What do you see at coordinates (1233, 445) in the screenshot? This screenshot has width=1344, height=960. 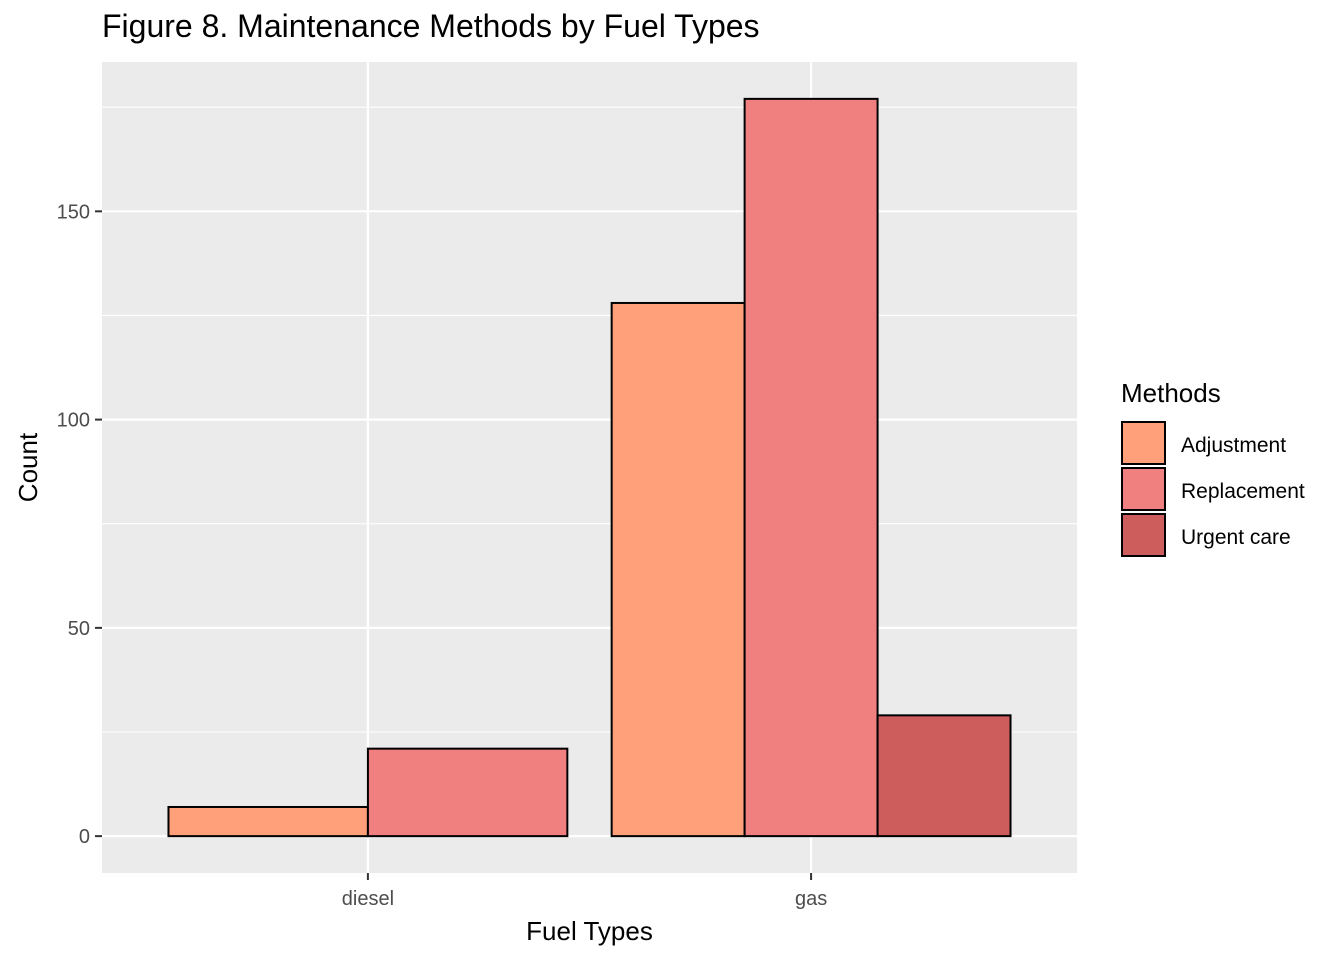 I see `legend-label: Adjustment` at bounding box center [1233, 445].